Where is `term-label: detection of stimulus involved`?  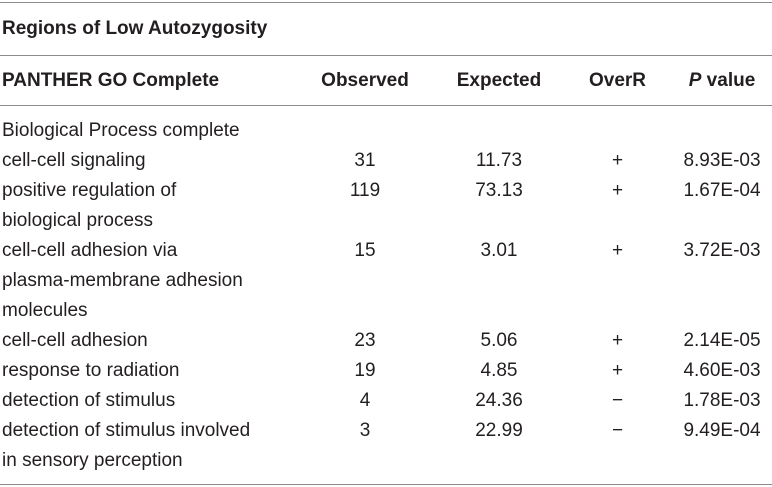 term-label: detection of stimulus involved is located at coordinates (126, 430).